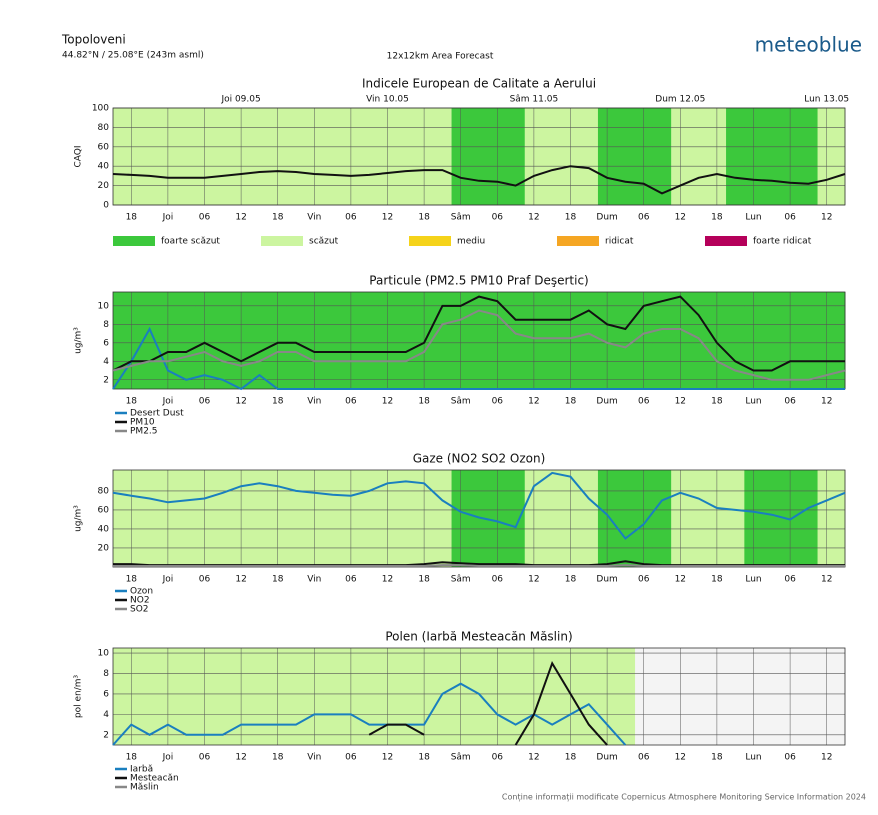 The height and width of the screenshot is (815, 878). Describe the element at coordinates (534, 100) in the screenshot. I see `day-label: Sâm 11.05` at that location.